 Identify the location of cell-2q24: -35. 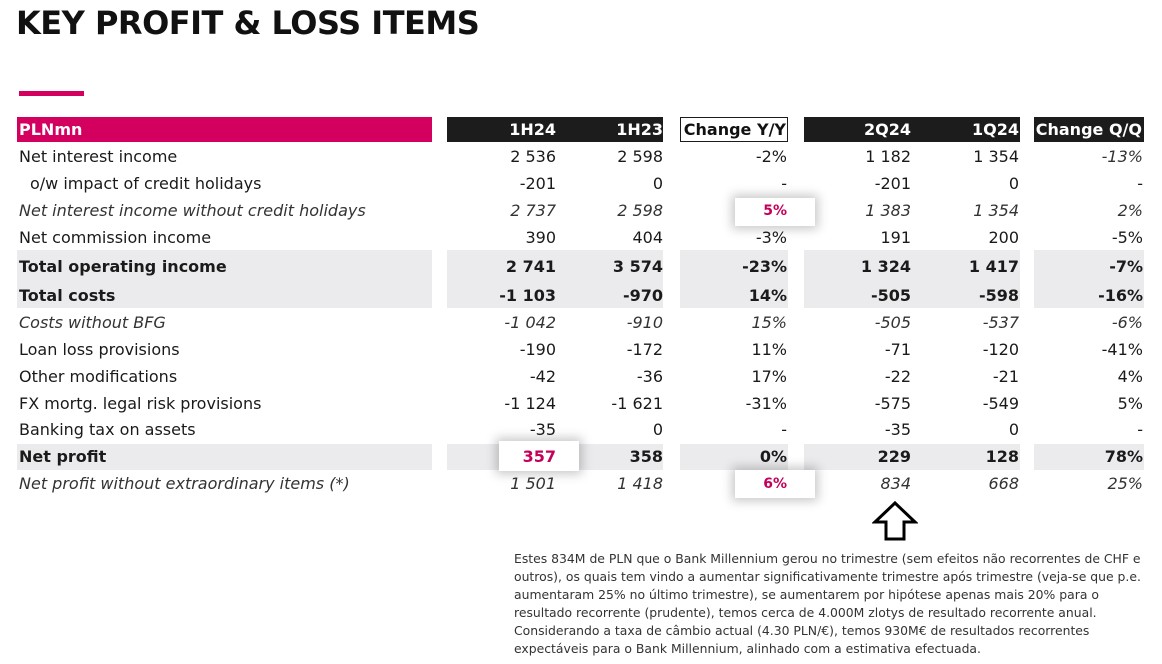
(897, 429).